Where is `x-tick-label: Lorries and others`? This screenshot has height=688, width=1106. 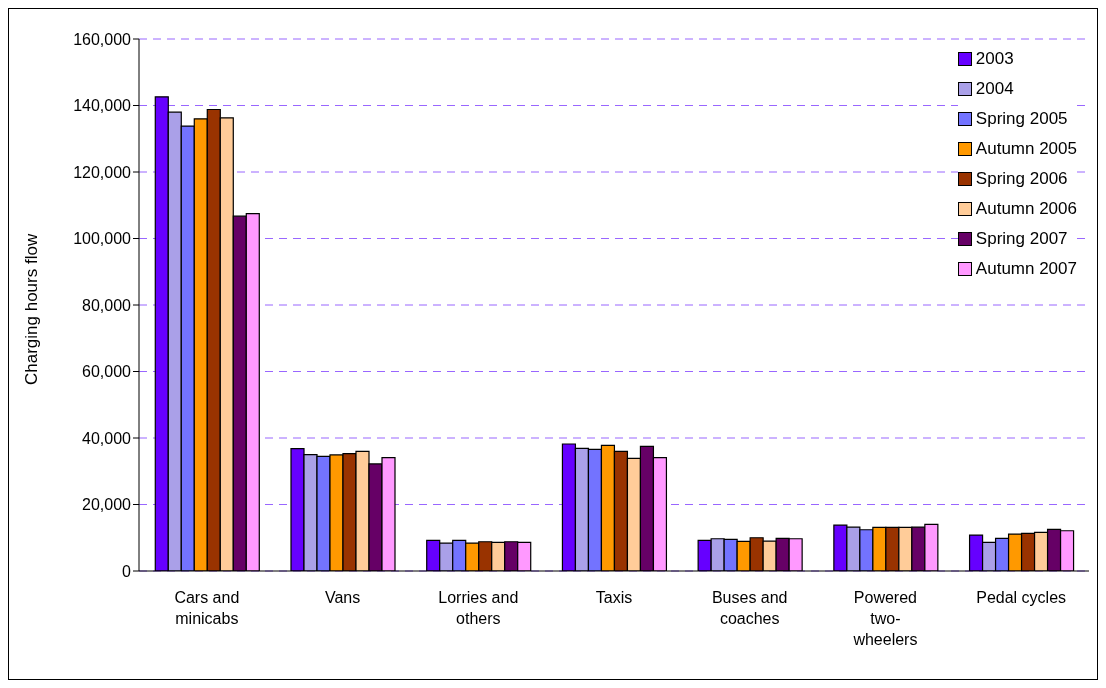 x-tick-label: Lorries and others is located at coordinates (478, 608).